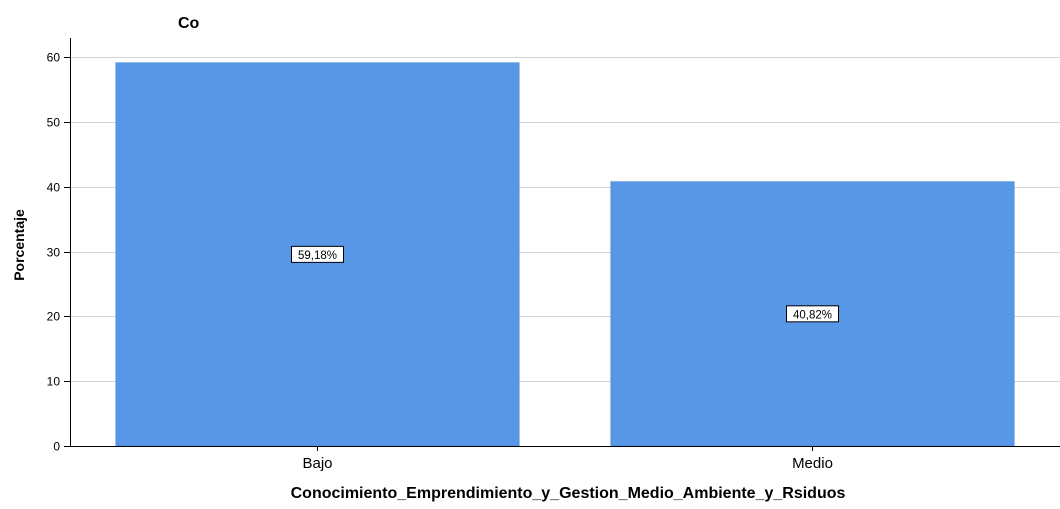 This screenshot has width=1060, height=509. What do you see at coordinates (54, 188) in the screenshot?
I see `y-tick-label: 40` at bounding box center [54, 188].